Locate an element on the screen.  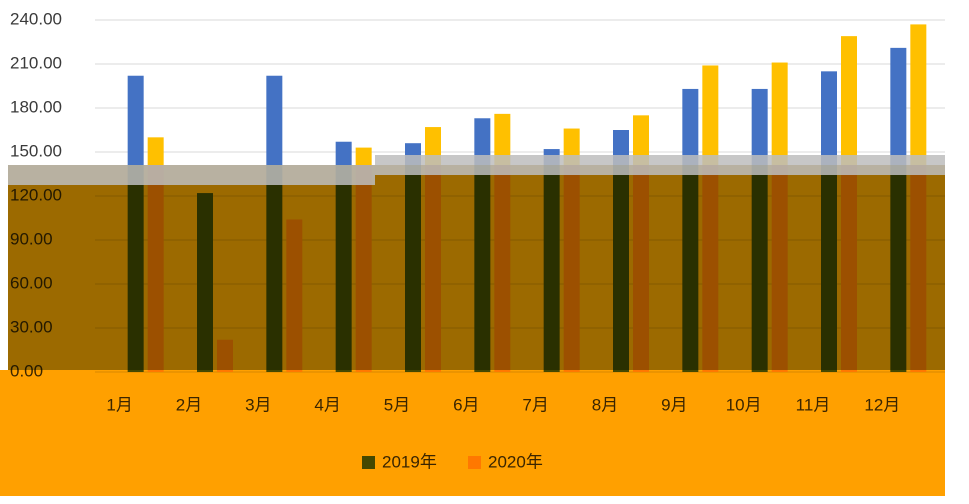
y-tick-label: 150.00 is located at coordinates (36, 150).